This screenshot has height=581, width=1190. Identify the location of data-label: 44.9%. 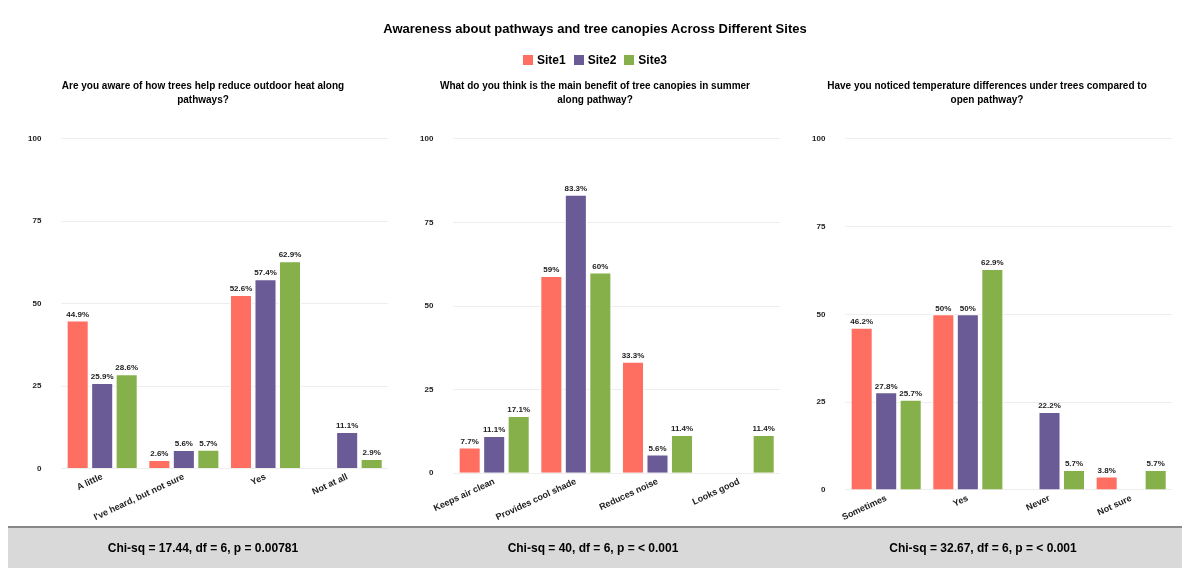
(78, 314).